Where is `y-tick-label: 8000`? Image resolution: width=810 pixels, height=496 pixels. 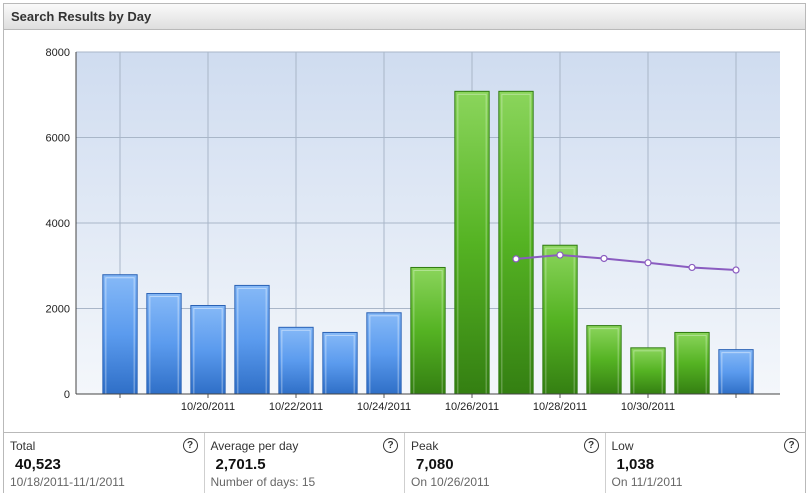 y-tick-label: 8000 is located at coordinates (58, 53).